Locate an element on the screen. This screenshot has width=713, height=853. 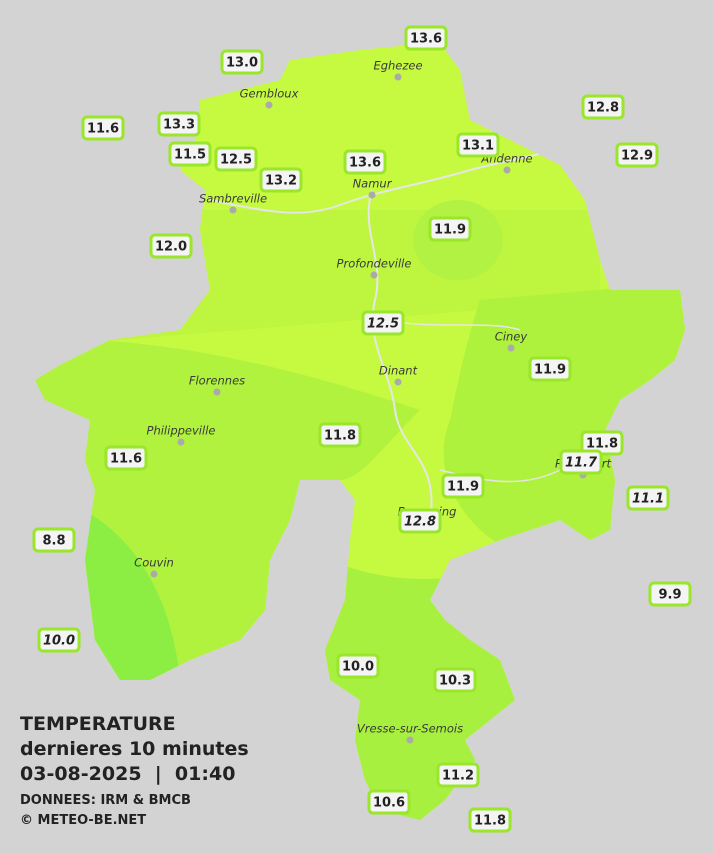
station-value: 12.9 is located at coordinates (637, 156).